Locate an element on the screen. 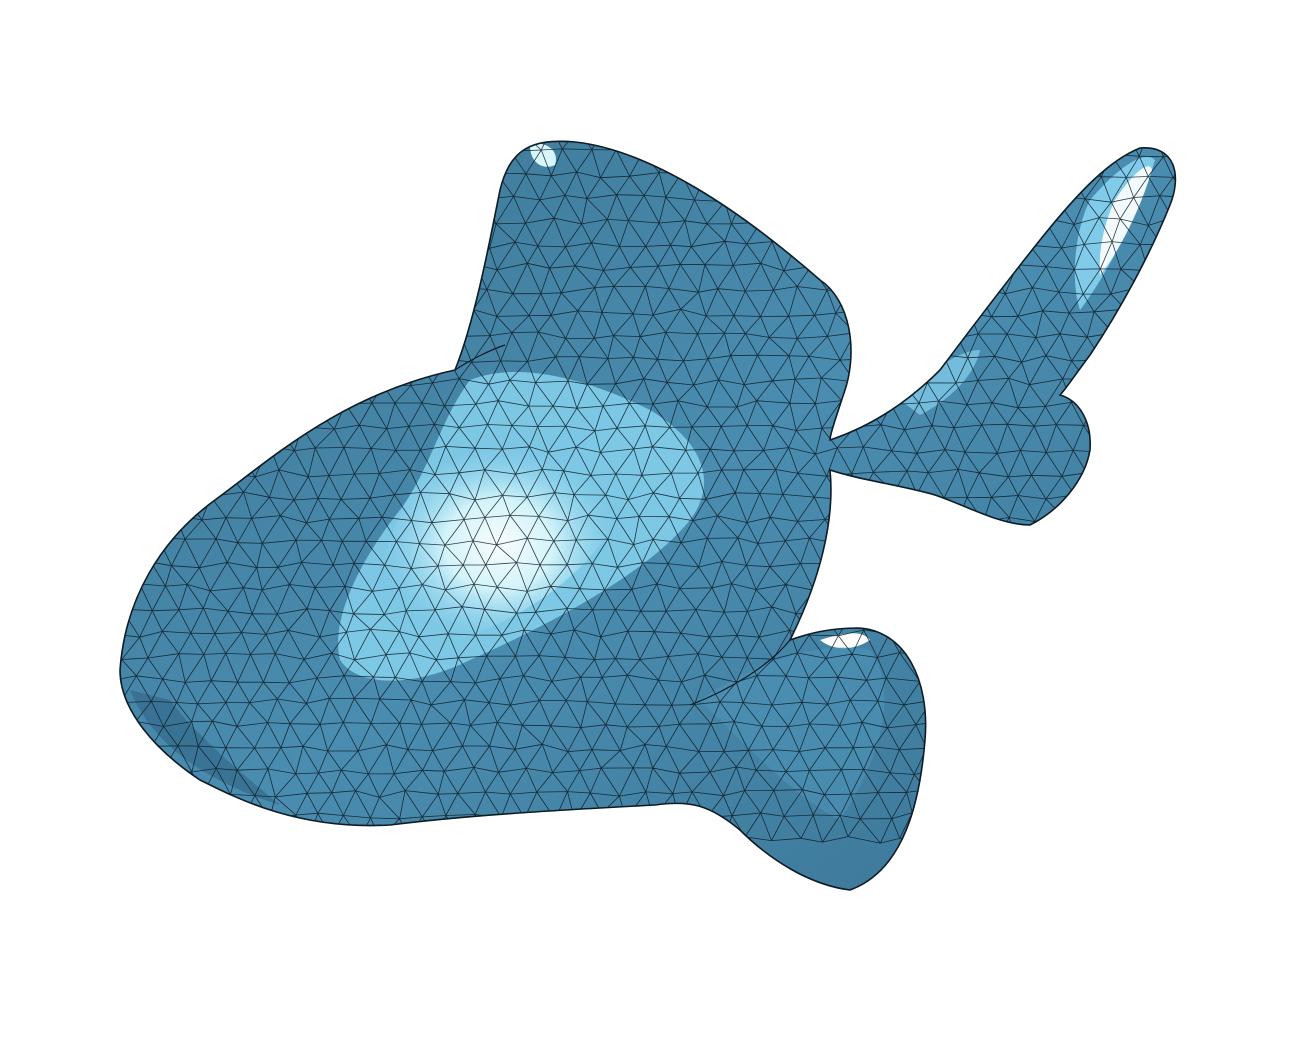 The image size is (1290, 1054). lower-fin-shade is located at coordinates (792, 733).